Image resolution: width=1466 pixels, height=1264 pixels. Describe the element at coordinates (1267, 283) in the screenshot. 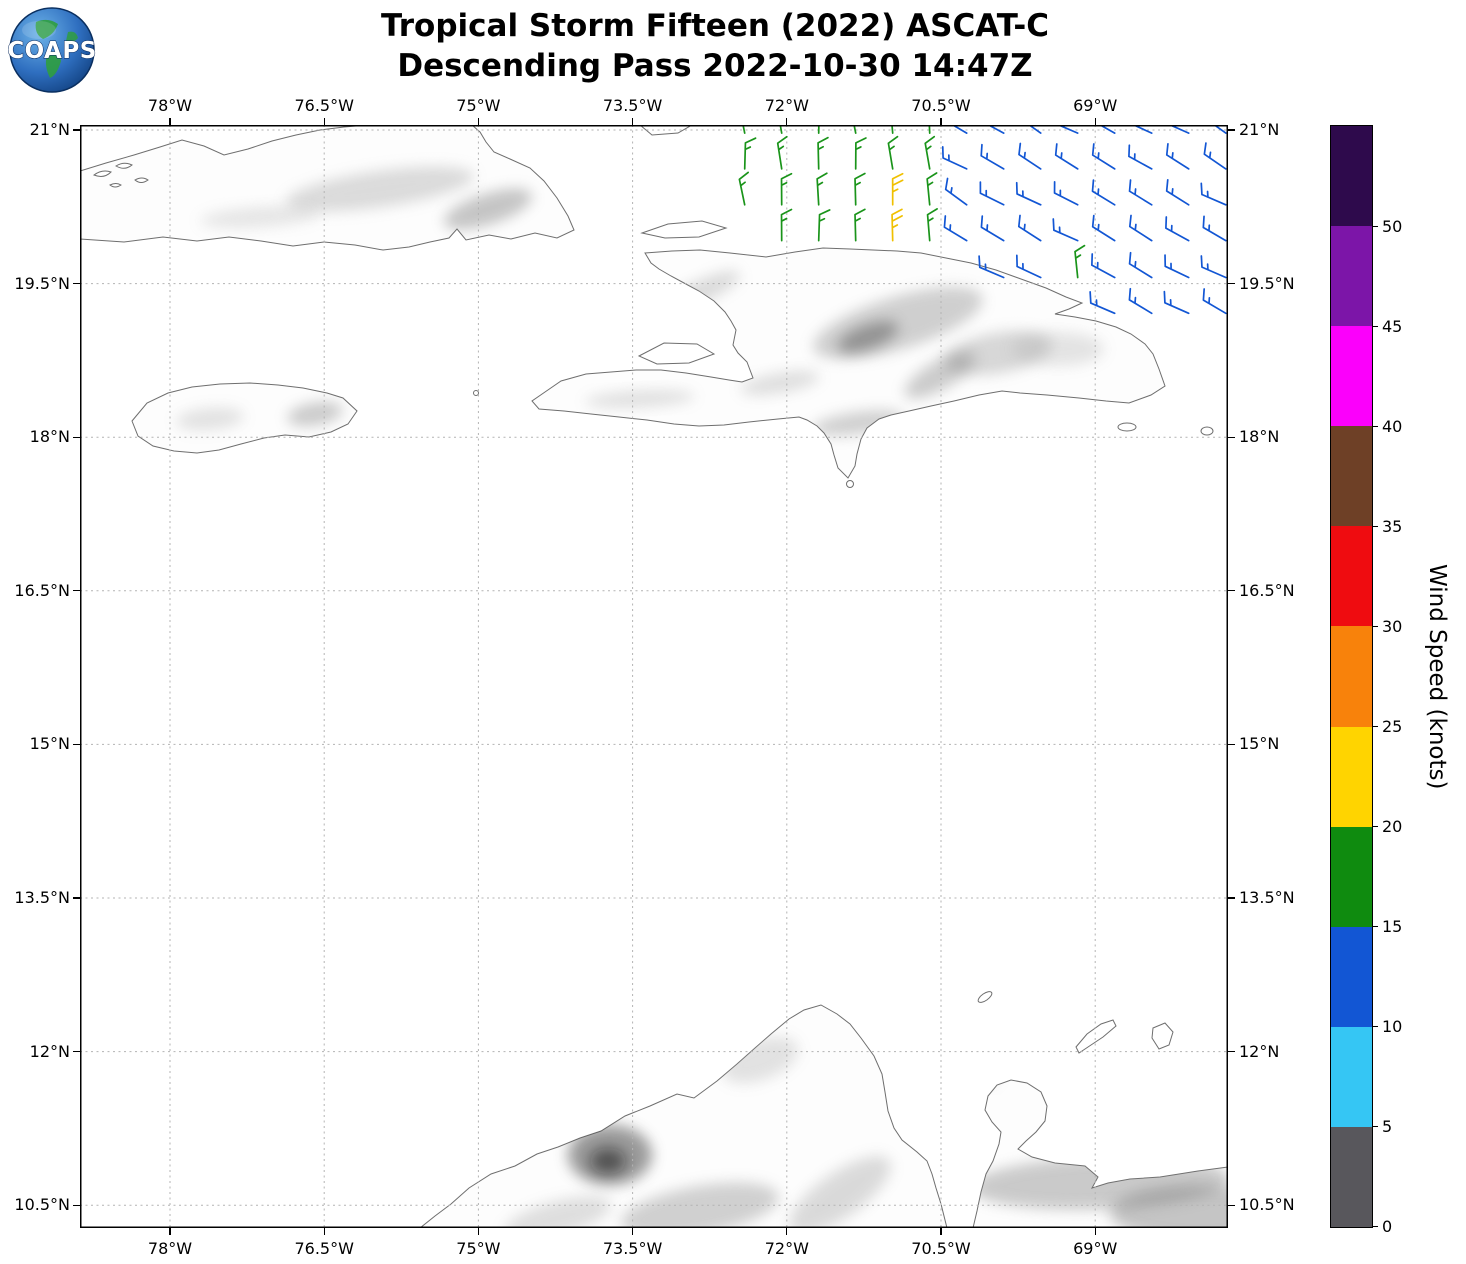

I see `lat-label-right: 19.5°N` at that location.